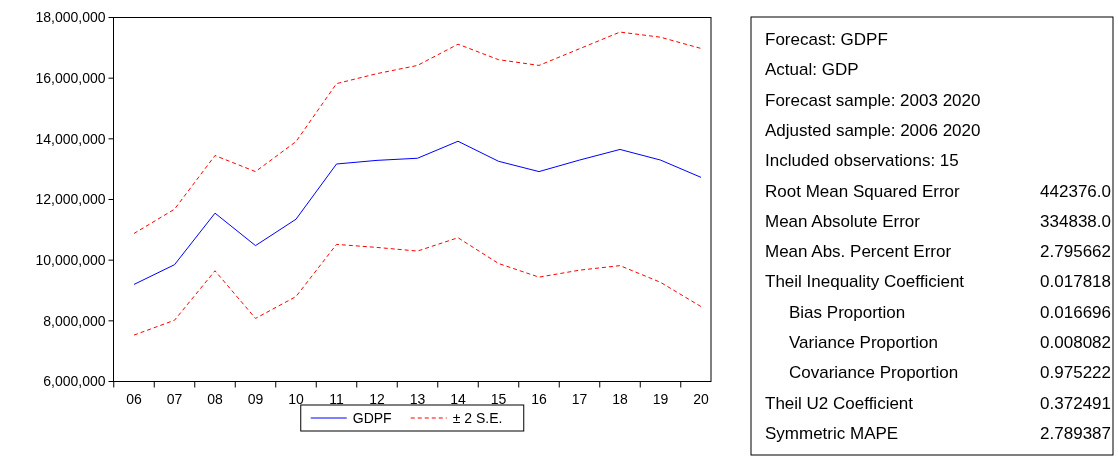 This screenshot has width=1118, height=463. Describe the element at coordinates (938, 433) in the screenshot. I see `text: Symmetric MAPE 2.789387` at that location.